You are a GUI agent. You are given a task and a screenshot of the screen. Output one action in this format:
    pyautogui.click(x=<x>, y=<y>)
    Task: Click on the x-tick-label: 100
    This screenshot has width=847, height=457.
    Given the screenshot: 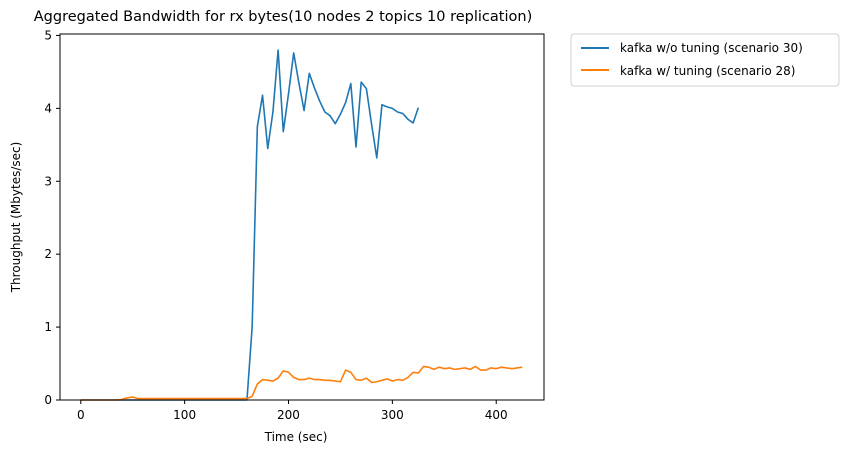 What is the action you would take?
    pyautogui.click(x=184, y=415)
    